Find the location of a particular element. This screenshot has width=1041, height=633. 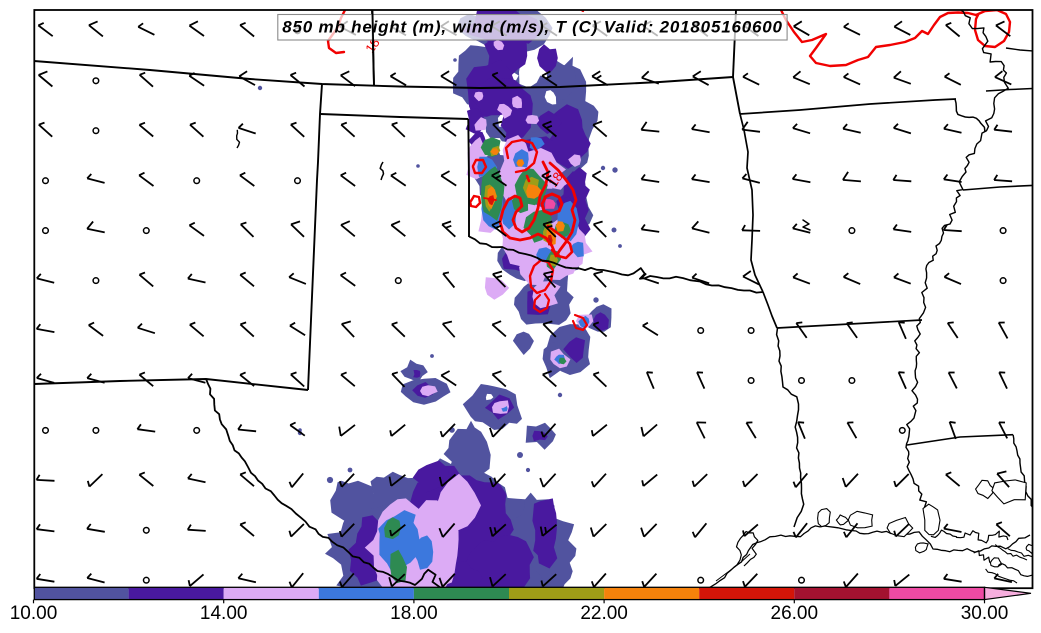

svg-text: 14.00 is located at coordinates (224, 613).